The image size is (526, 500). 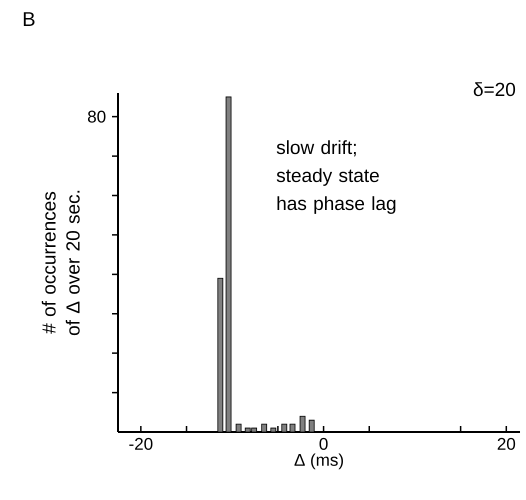 I want to click on y-axis-title: # of occurrences of Δ over 20 sec., so click(x=61, y=263).